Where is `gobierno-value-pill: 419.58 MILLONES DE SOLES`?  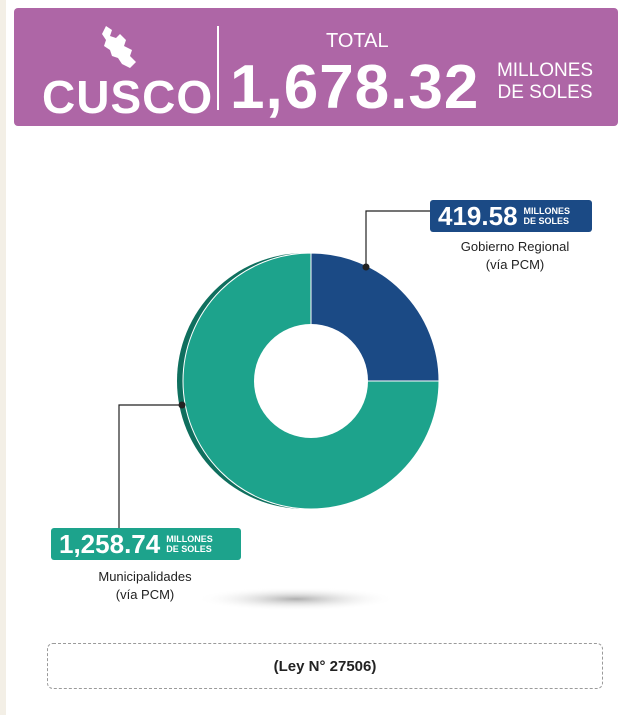
gobierno-value-pill: 419.58 MILLONES DE SOLES is located at coordinates (511, 216).